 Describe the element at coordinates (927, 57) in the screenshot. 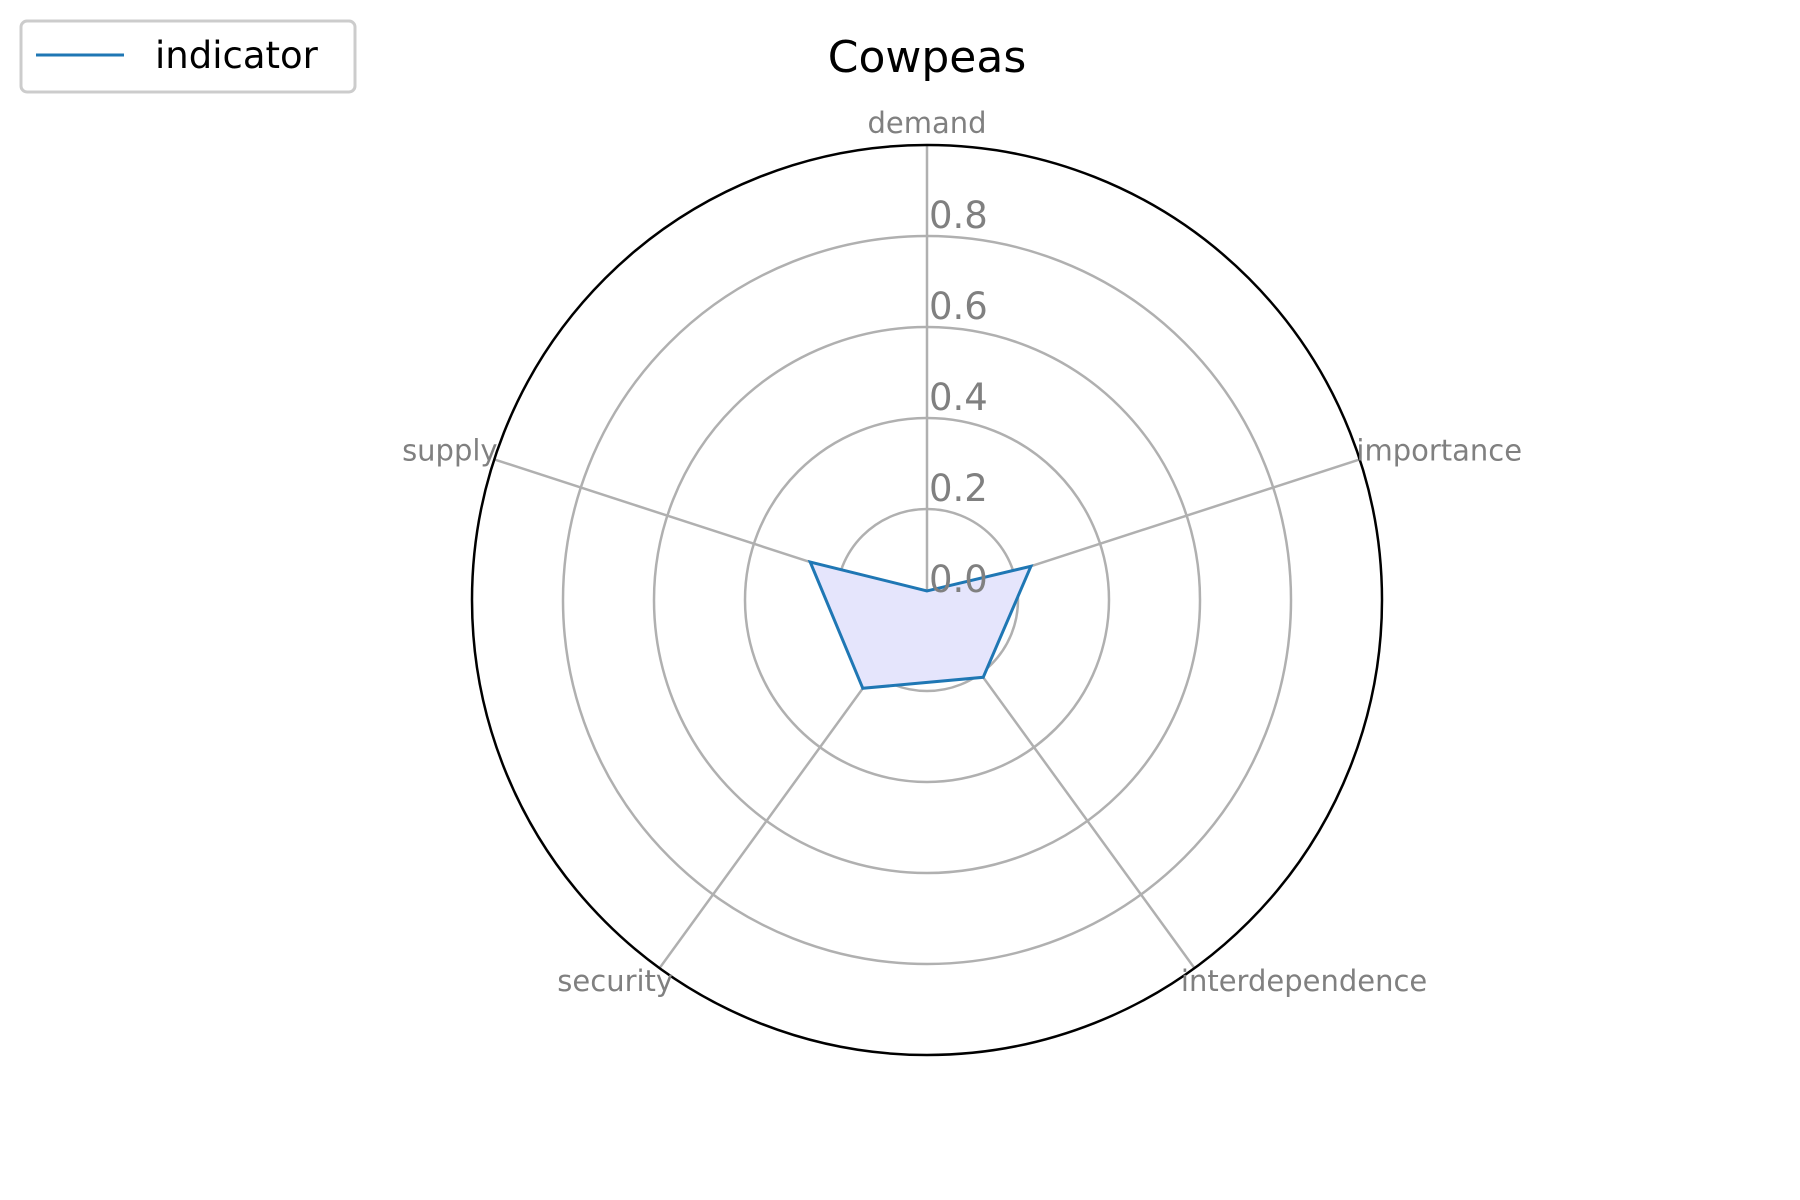

I see `chart-title: Cowpeas` at that location.